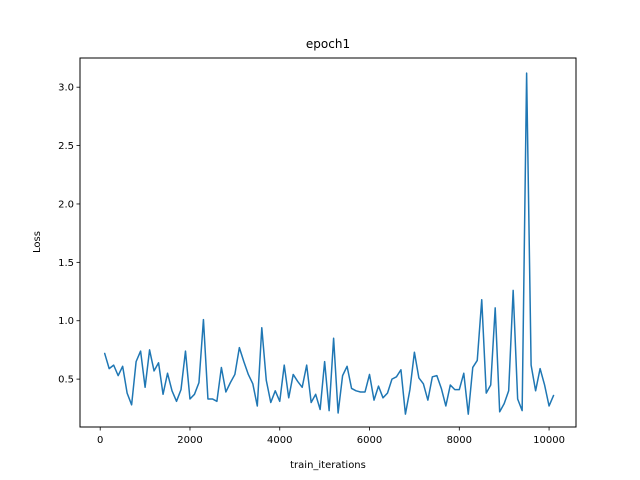  What do you see at coordinates (331, 436) in the screenshot?
I see `x-axis-ticks: 0 2000 4000 6000 8000 10000` at bounding box center [331, 436].